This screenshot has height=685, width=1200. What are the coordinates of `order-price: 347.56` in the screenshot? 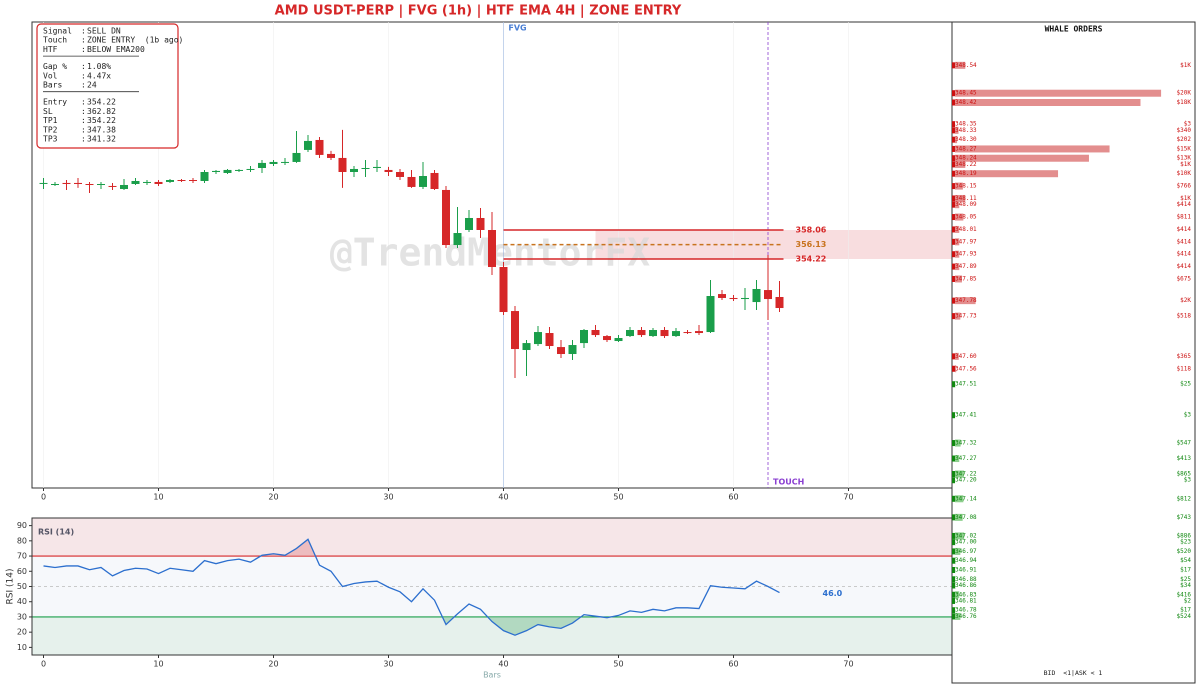 It's located at (966, 368).